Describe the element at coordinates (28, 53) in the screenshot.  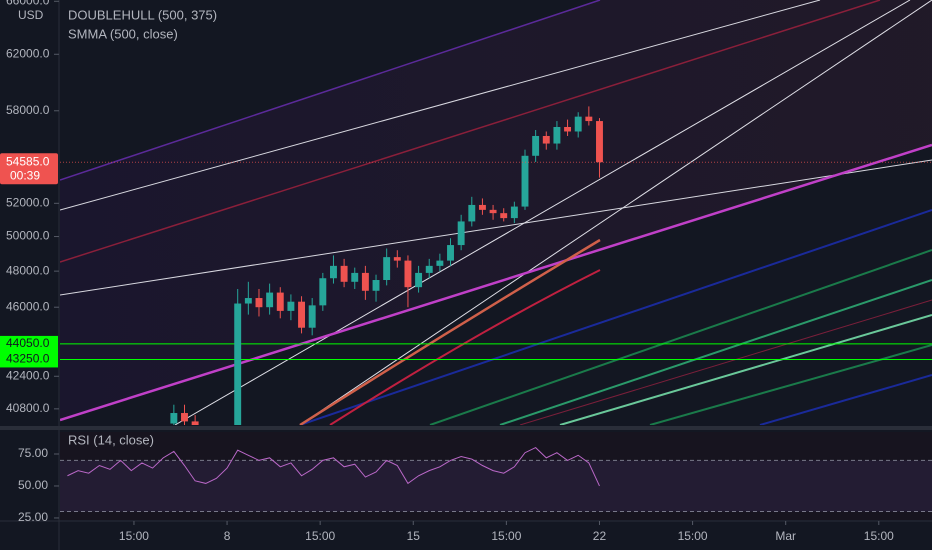
I see `y-tick-label: 62000.0` at that location.